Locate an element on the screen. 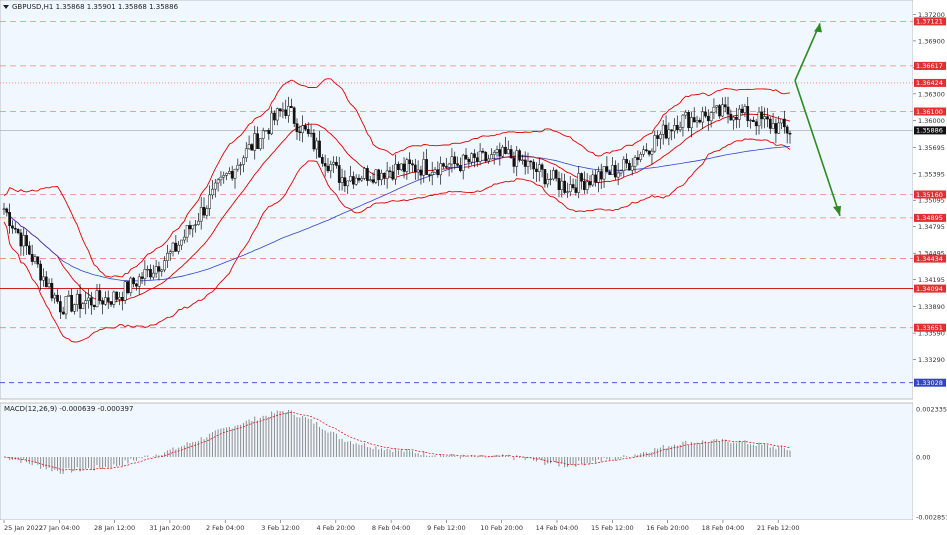  time-tick: 18 Feb 04:00 is located at coordinates (723, 528).